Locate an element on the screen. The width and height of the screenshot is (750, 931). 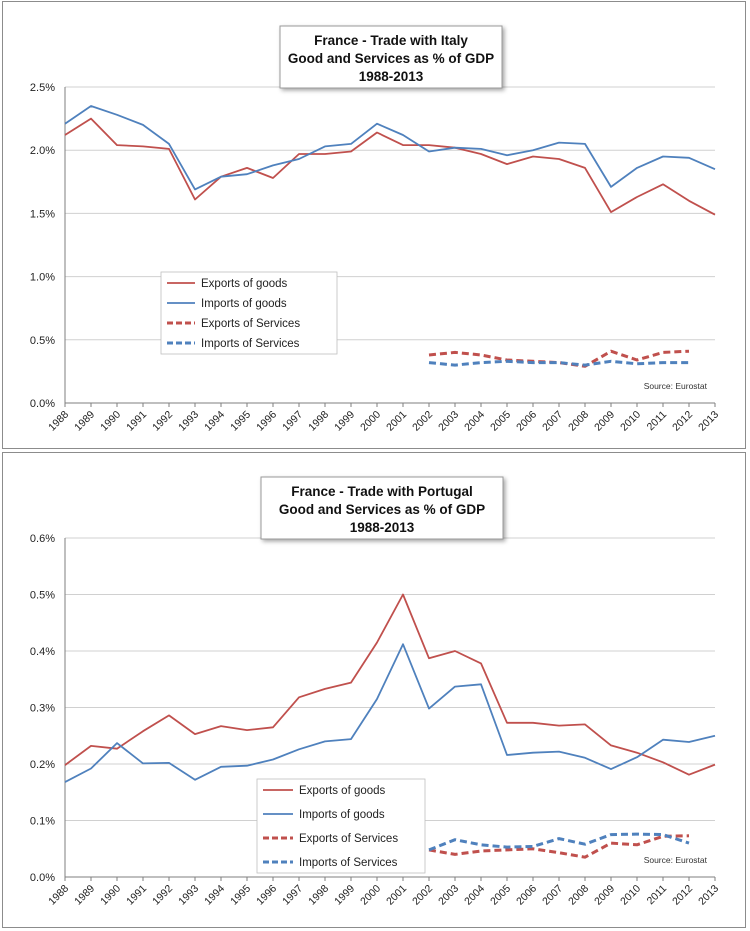
y-tick-label: 0.6% is located at coordinates (42, 539).